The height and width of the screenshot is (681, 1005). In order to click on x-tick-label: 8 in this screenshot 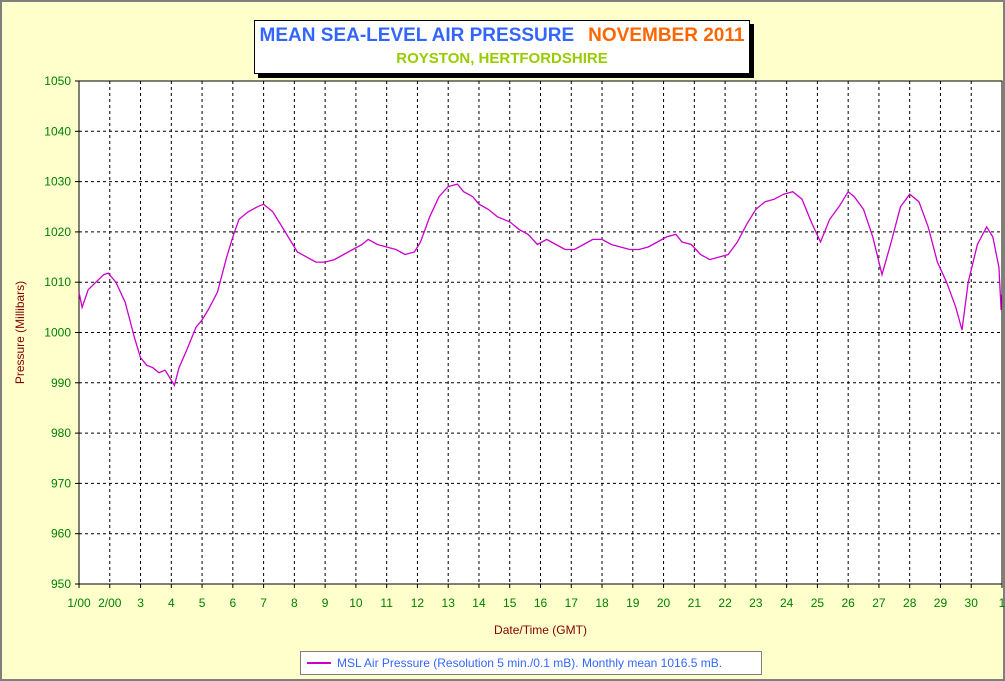, I will do `click(294, 603)`.